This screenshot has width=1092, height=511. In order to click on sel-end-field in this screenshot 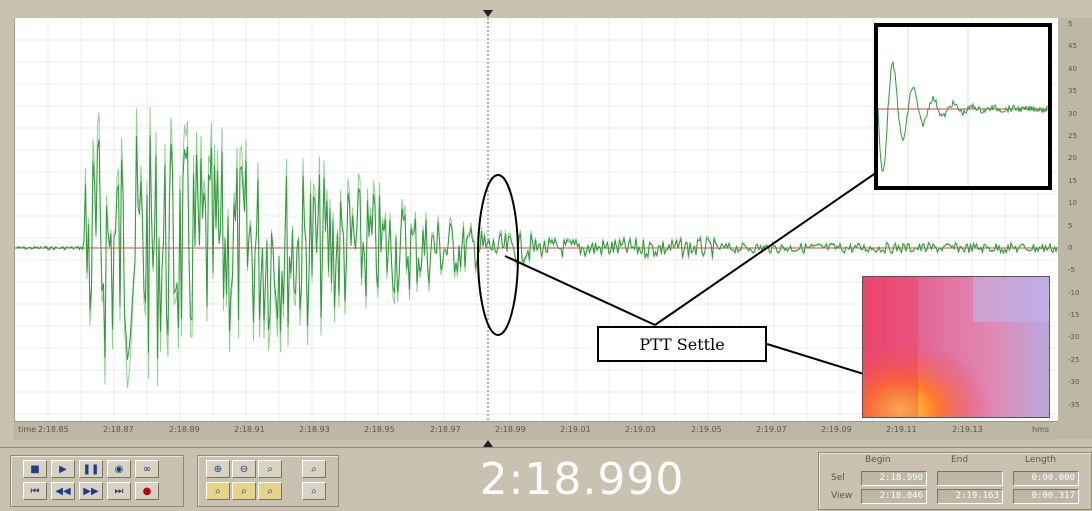, I will do `click(970, 478)`.